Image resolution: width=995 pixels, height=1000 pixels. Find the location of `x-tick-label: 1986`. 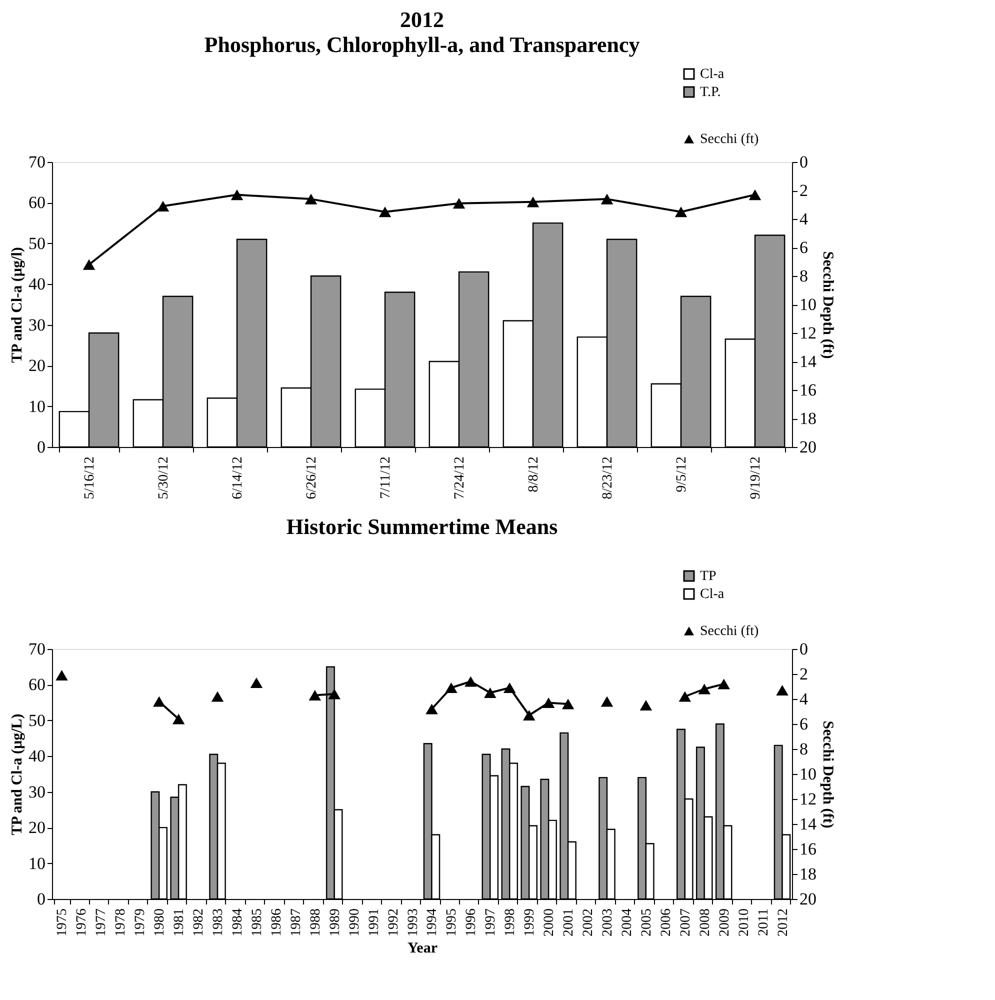

x-tick-label: 1986 is located at coordinates (276, 922).